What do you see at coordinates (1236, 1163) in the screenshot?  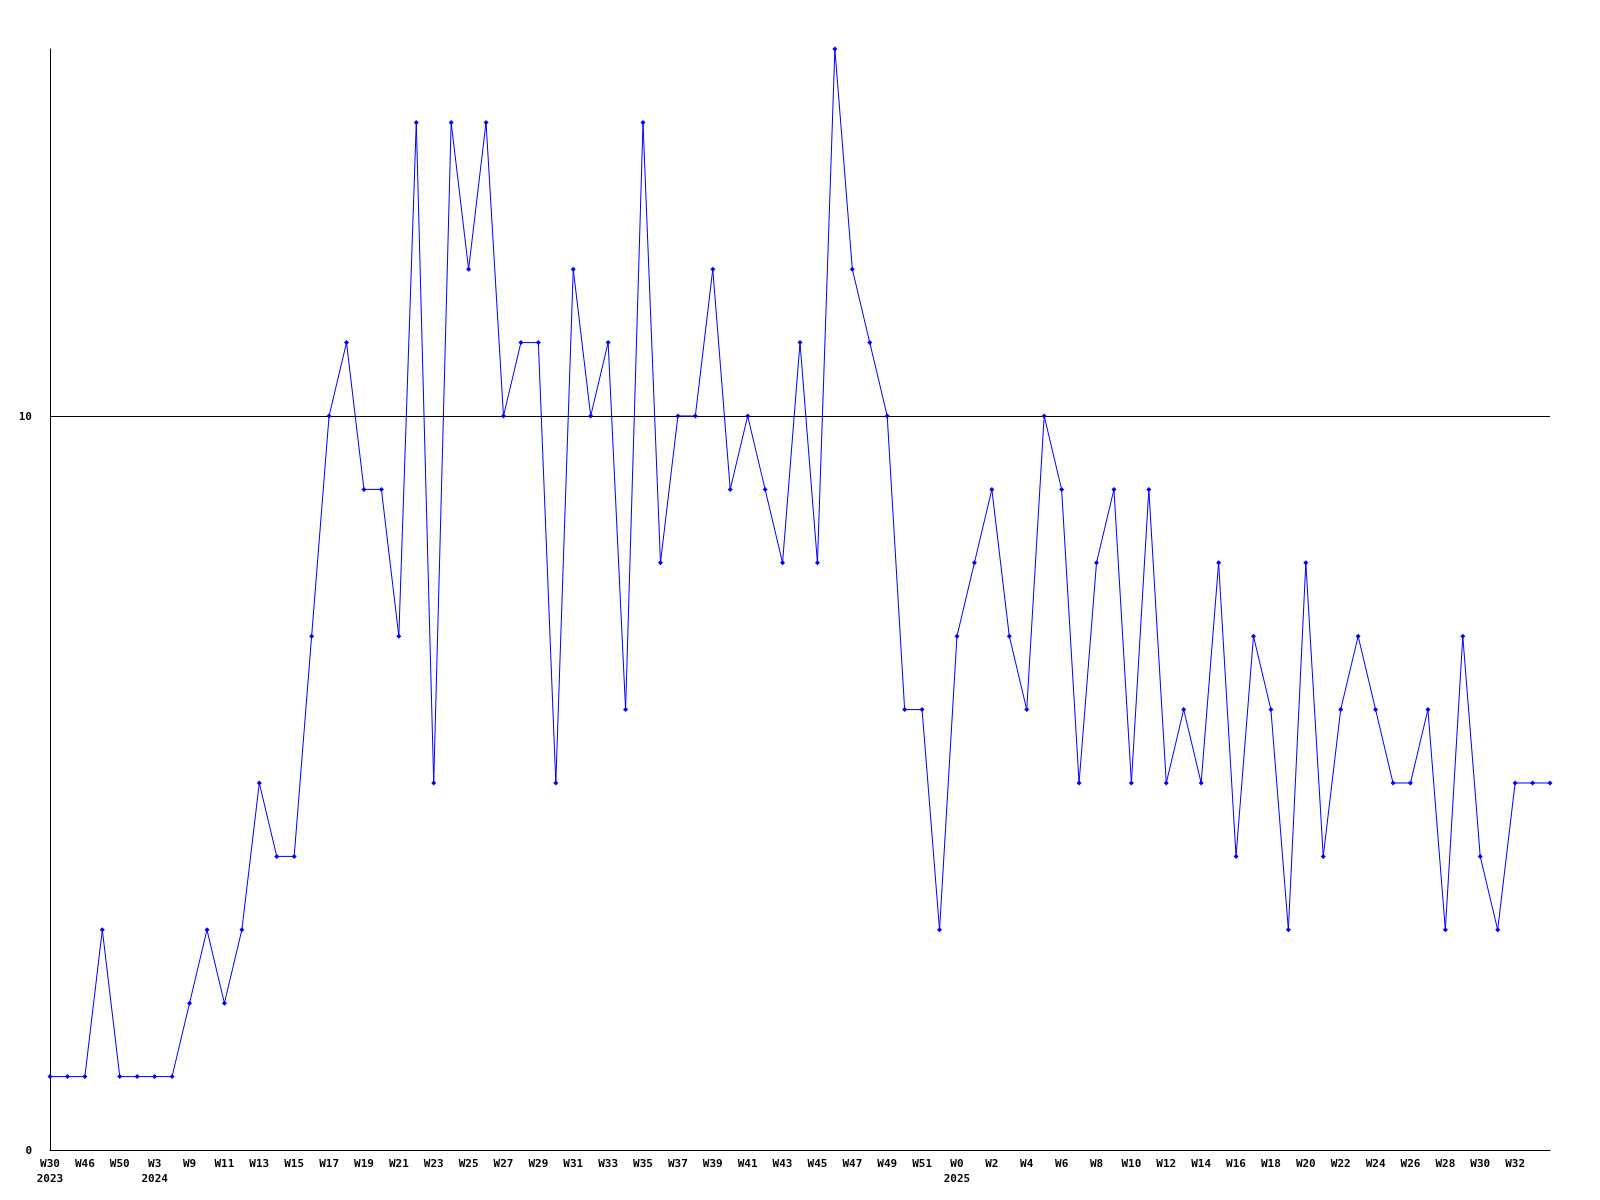 I see `x-tick-label: W16` at bounding box center [1236, 1163].